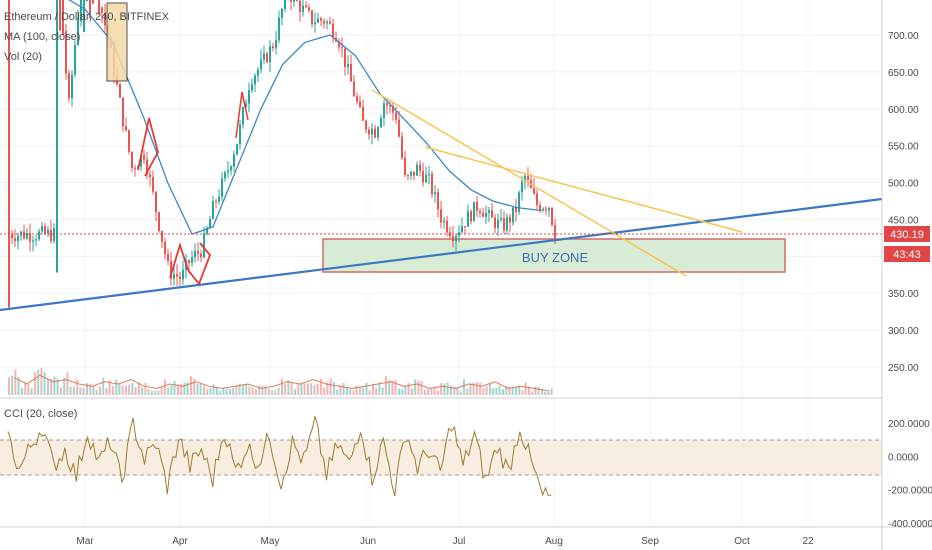  What do you see at coordinates (554, 255) in the screenshot?
I see `buy-zone-box` at bounding box center [554, 255].